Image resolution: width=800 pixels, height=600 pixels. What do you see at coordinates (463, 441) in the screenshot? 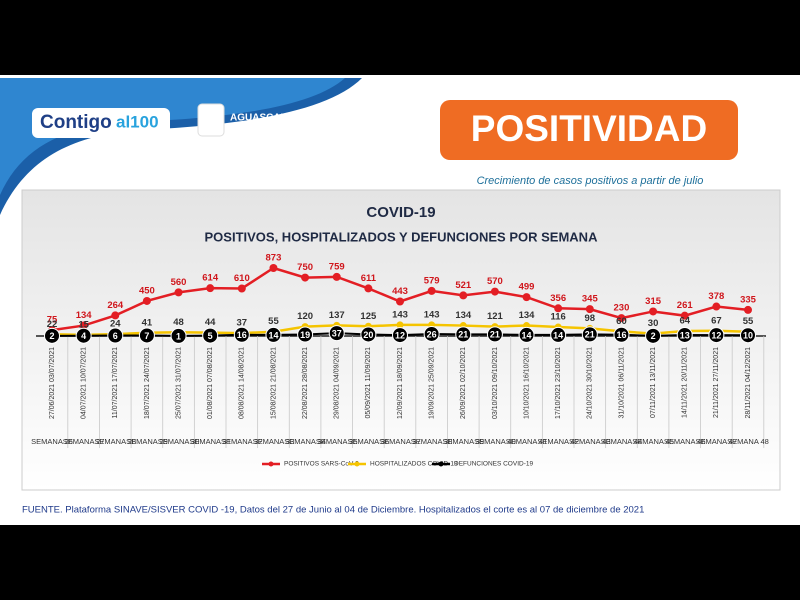
I see `week-label: SEMANA 39` at bounding box center [463, 441].